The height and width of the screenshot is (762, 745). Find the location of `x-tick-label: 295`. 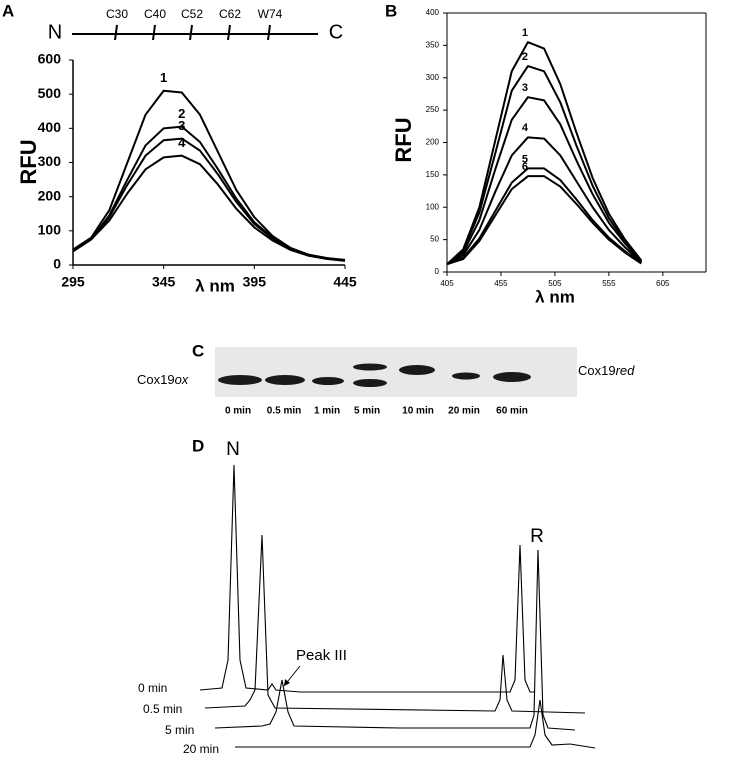

x-tick-label: 295 is located at coordinates (73, 282).